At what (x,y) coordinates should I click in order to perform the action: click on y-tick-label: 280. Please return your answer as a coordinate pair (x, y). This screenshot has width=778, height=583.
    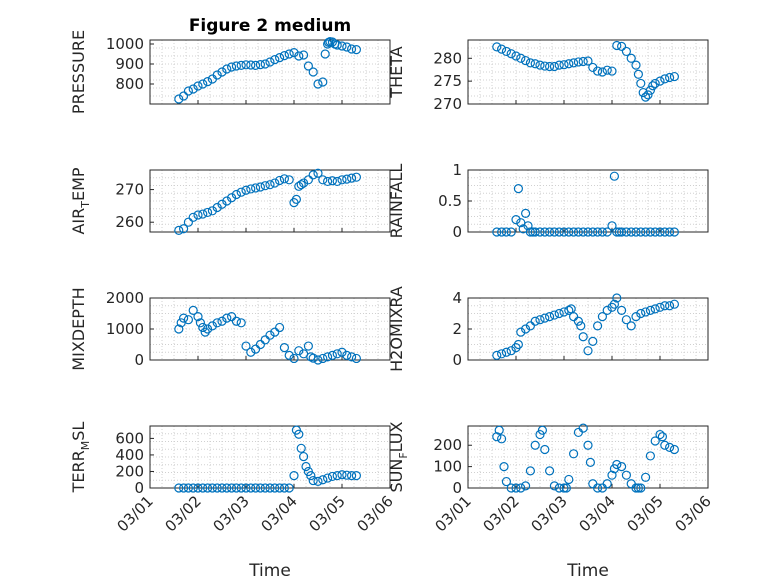
    Looking at the image, I should click on (447, 58).